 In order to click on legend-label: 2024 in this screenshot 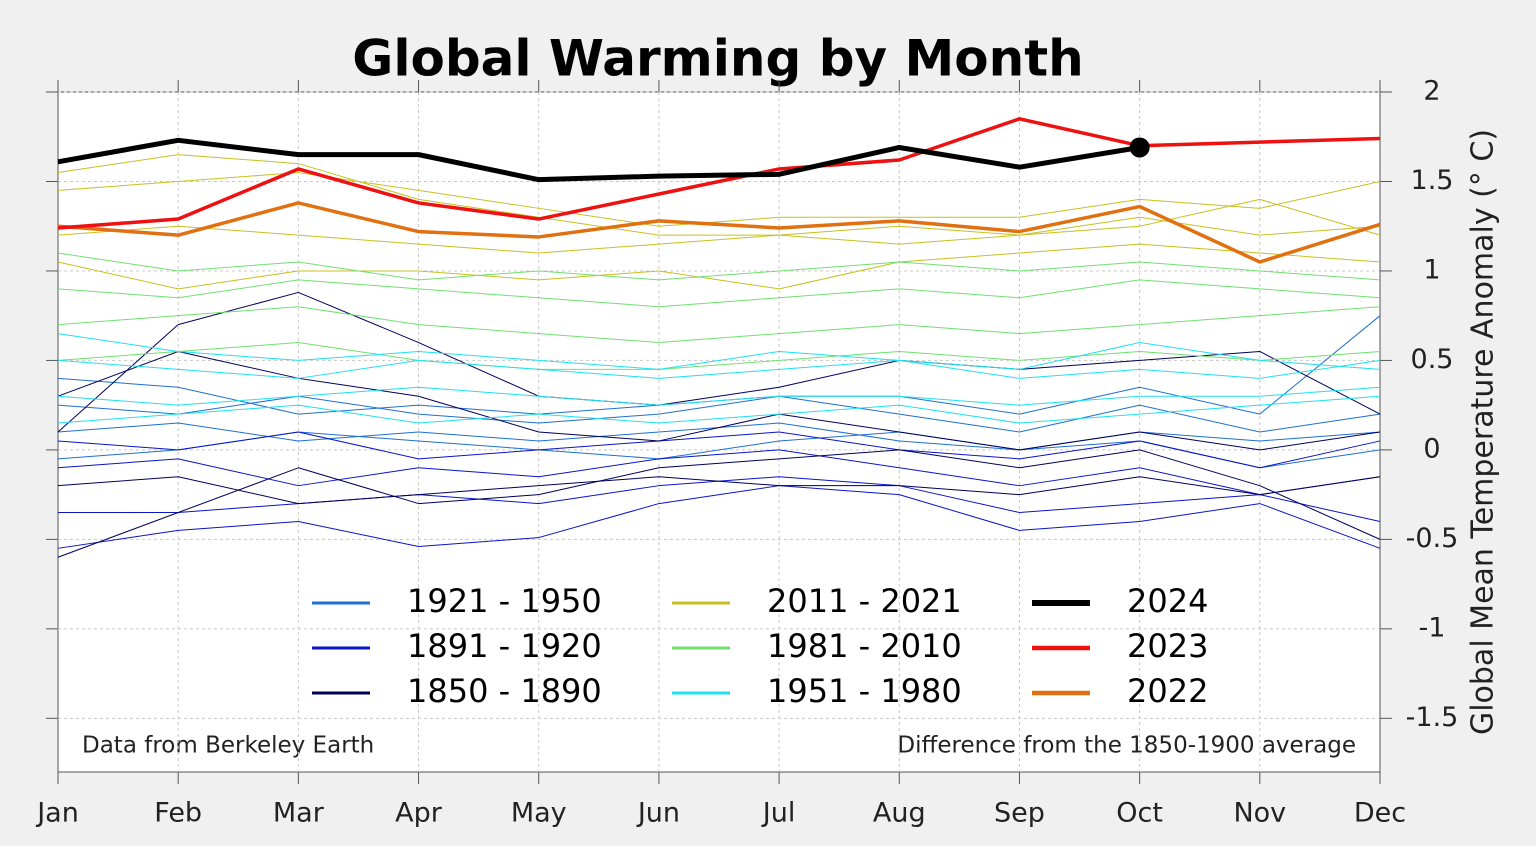, I will do `click(1167, 601)`.